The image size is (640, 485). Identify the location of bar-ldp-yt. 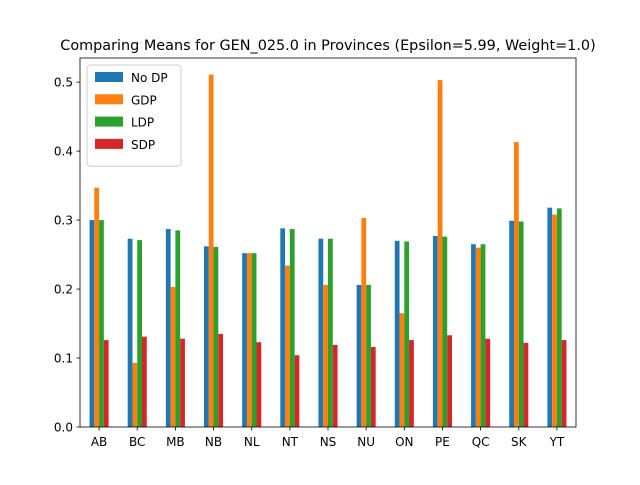
(559, 317).